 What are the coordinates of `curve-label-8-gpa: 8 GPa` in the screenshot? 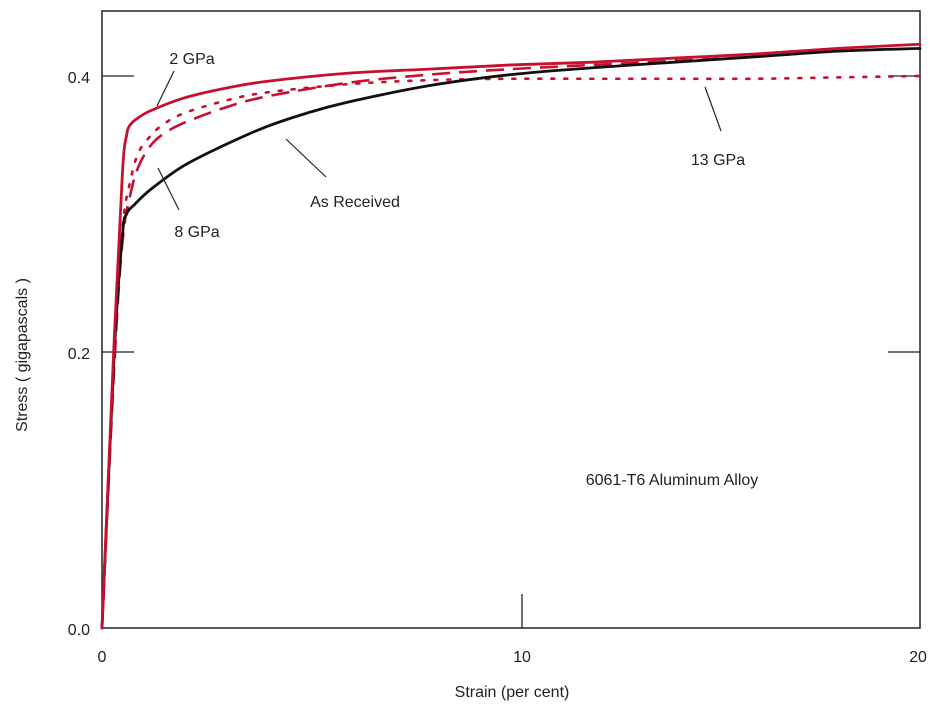 It's located at (196, 232).